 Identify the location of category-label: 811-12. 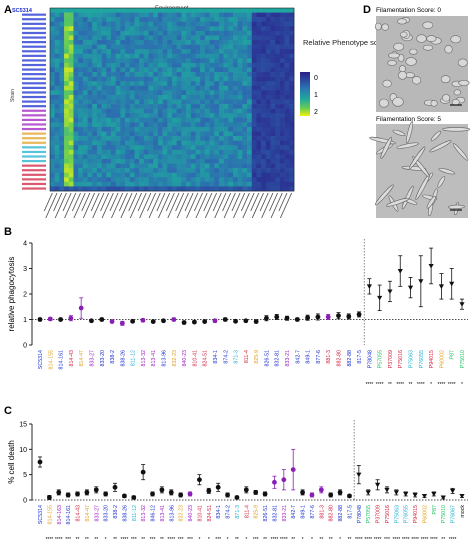
(134, 358).